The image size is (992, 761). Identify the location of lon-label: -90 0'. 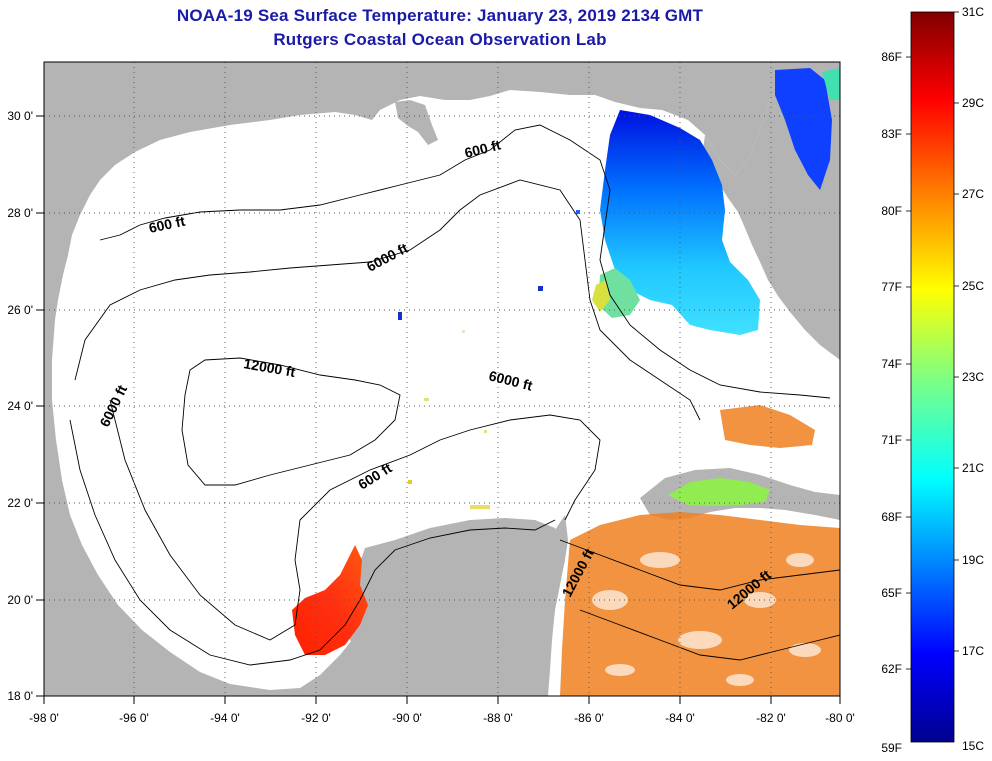
(407, 718).